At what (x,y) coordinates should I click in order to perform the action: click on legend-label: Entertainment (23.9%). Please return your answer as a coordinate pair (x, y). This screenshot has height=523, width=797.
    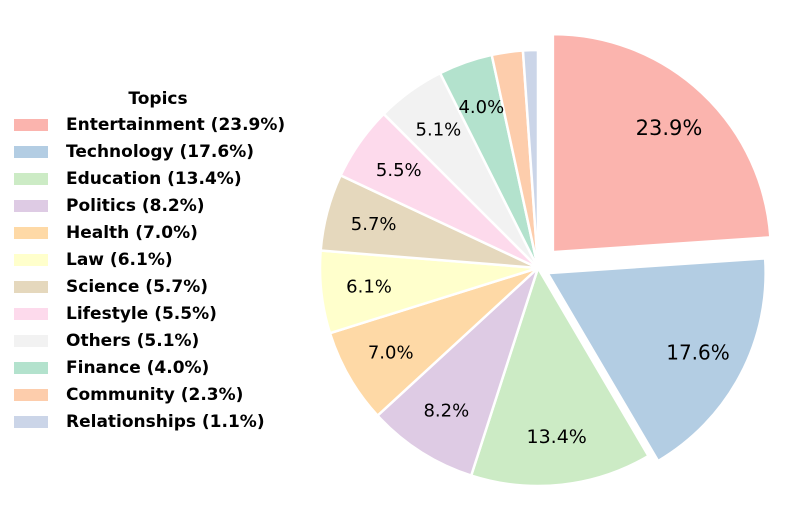
    Looking at the image, I should click on (175, 125).